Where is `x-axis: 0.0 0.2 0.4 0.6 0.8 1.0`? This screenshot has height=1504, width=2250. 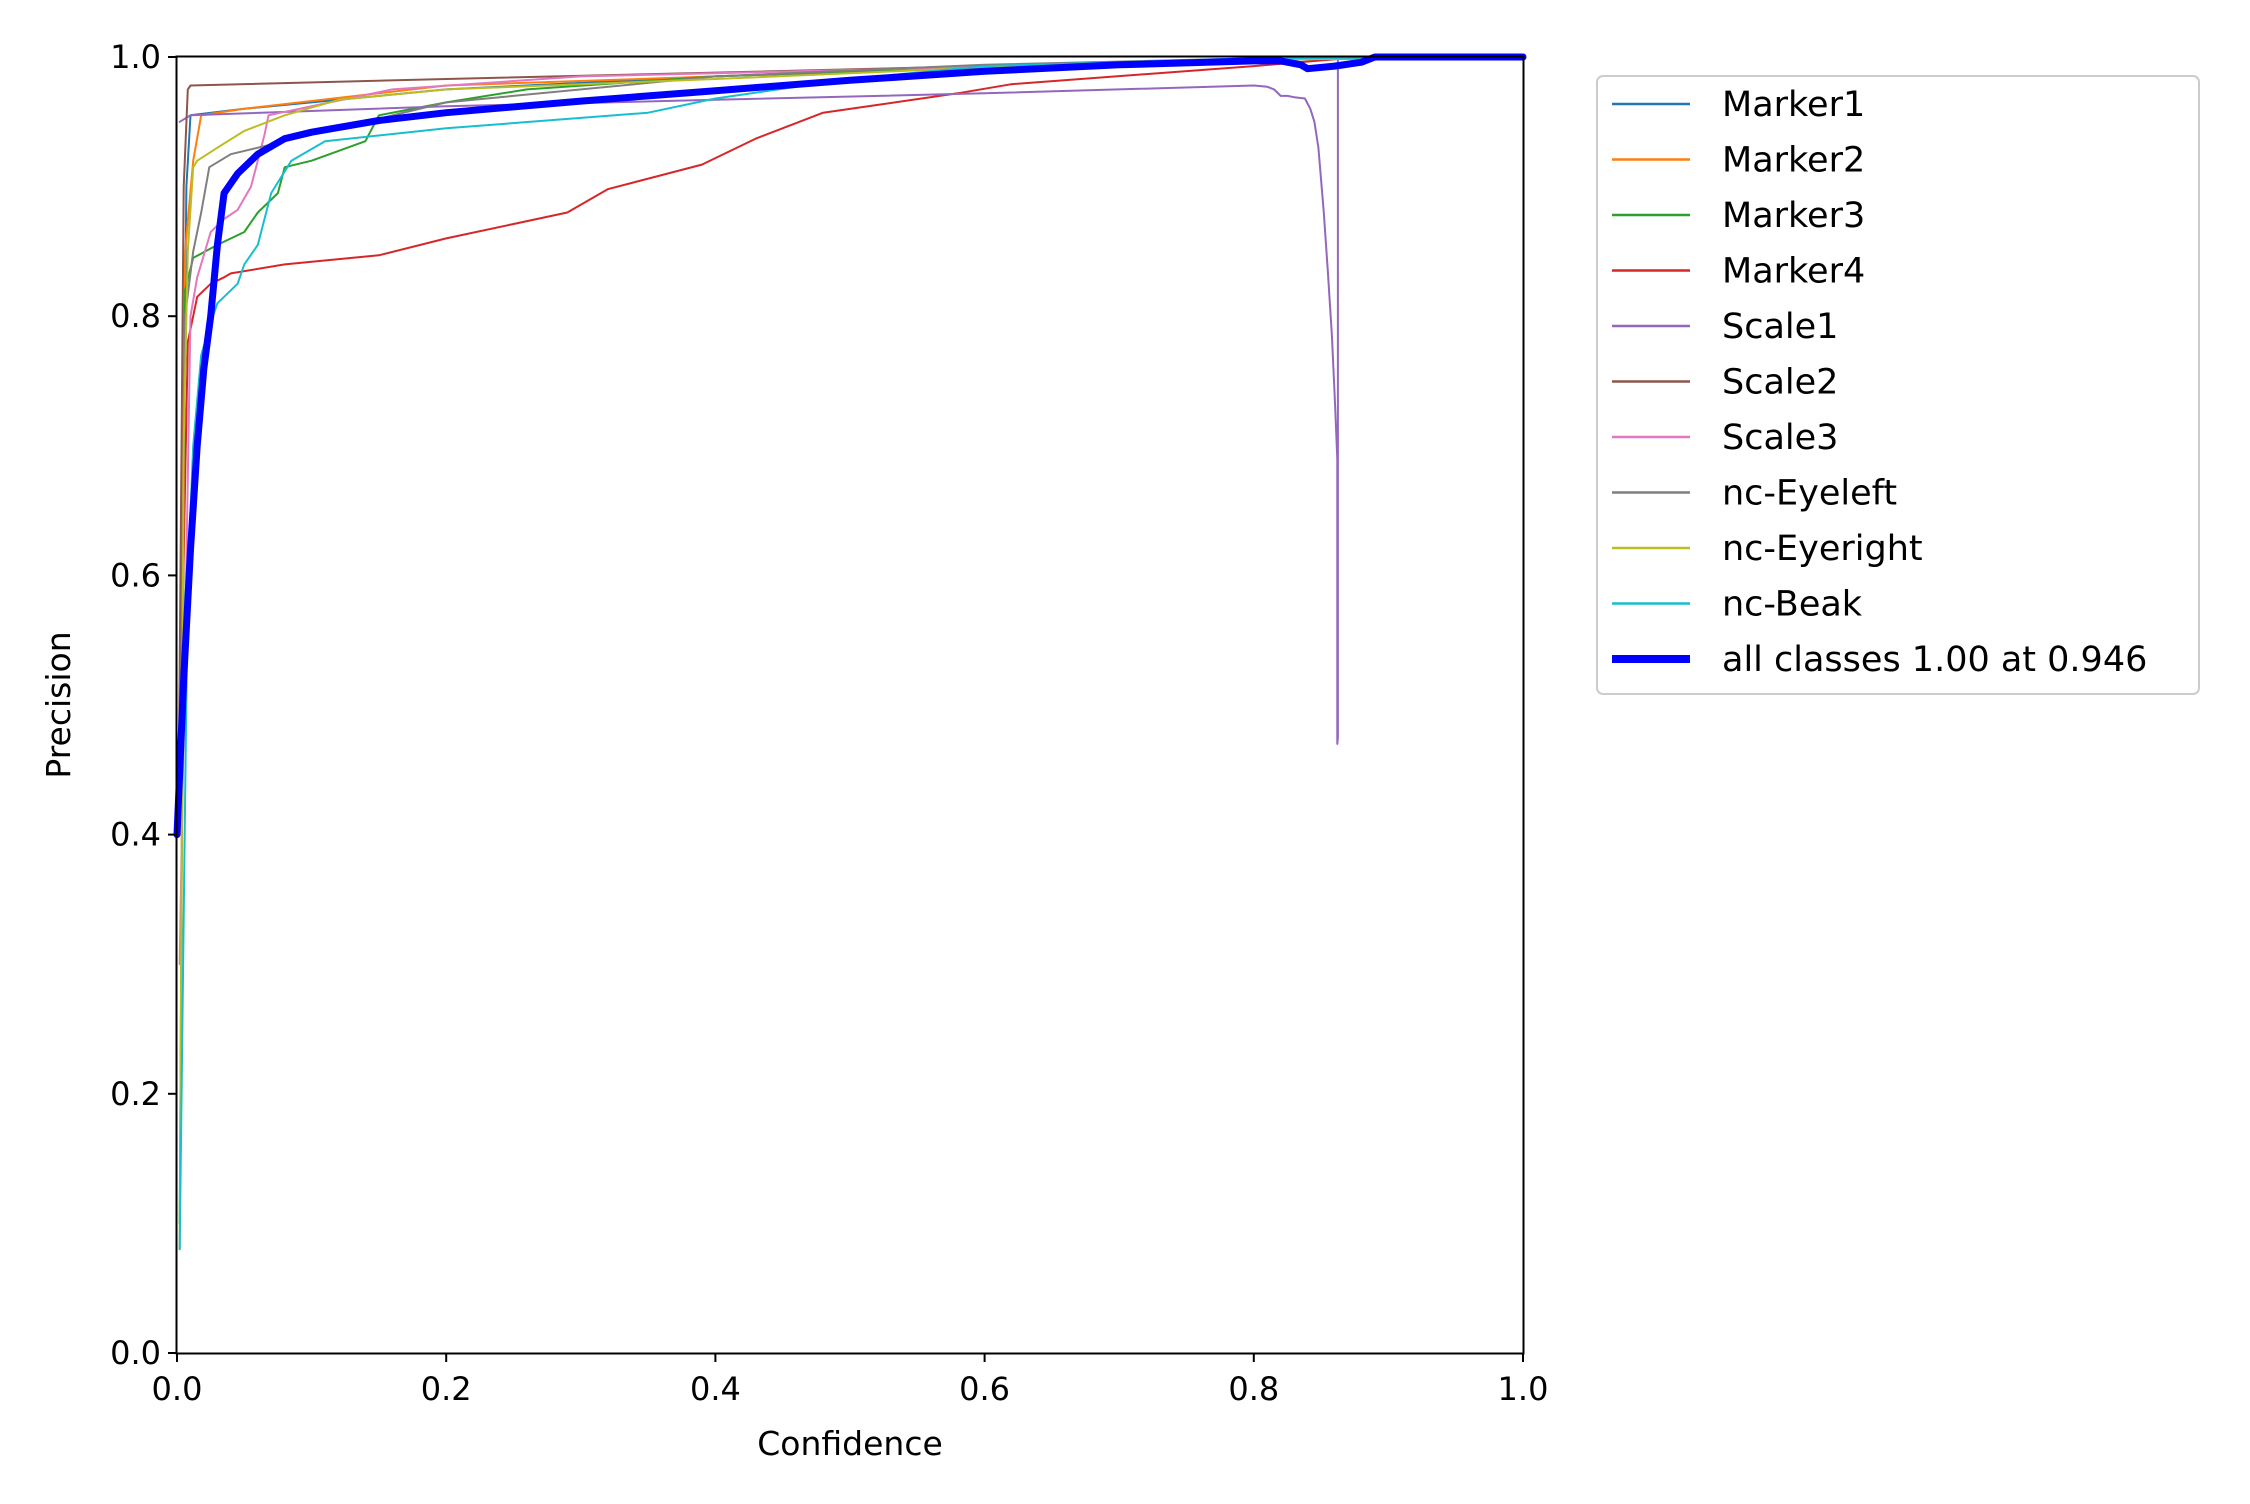
x-axis: 0.0 0.2 0.4 0.6 0.8 1.0 is located at coordinates (850, 1380).